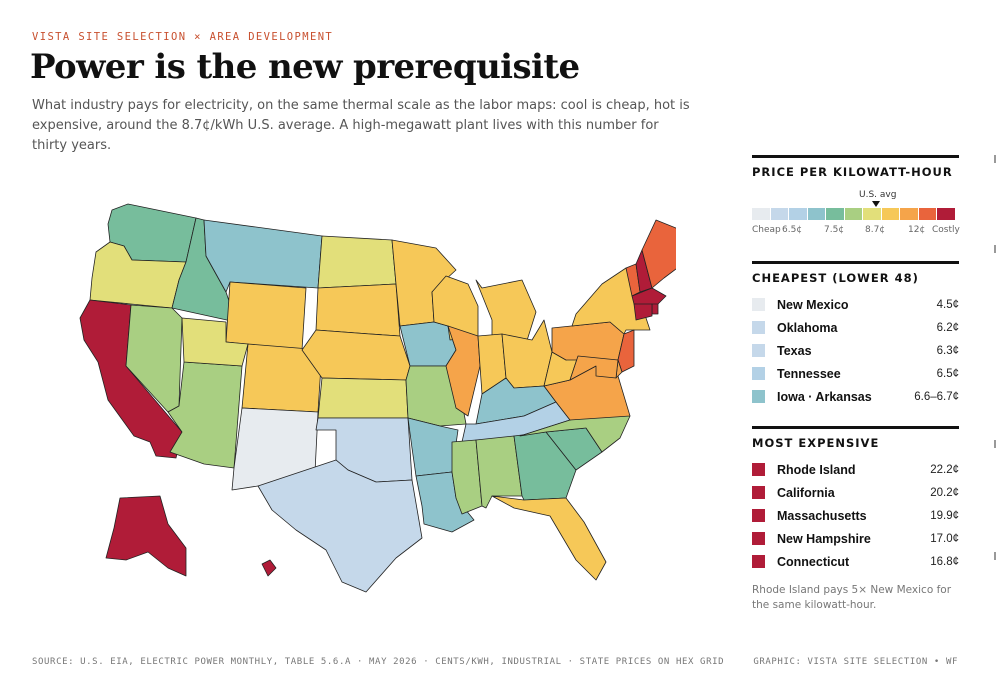  I want to click on rank-state-name: Oklahoma, so click(807, 327).